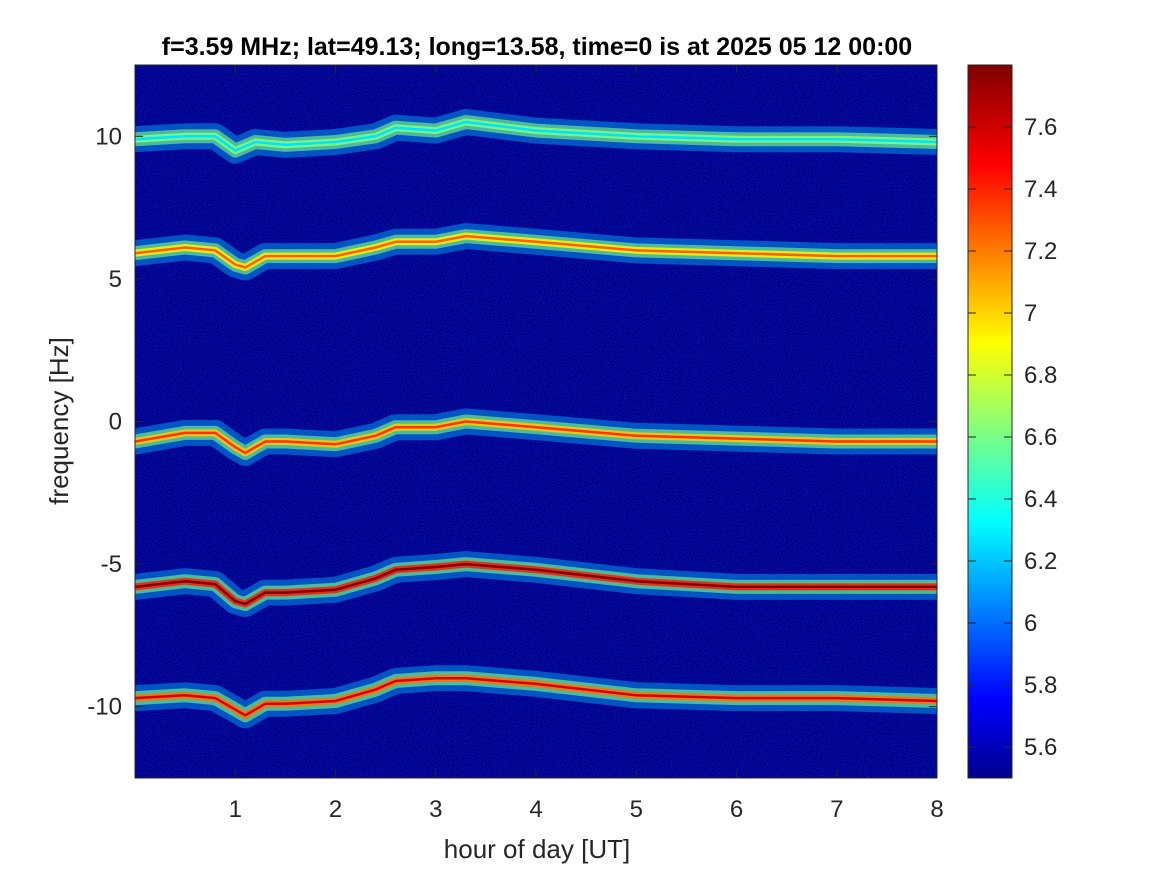 Image resolution: width=1167 pixels, height=875 pixels. Describe the element at coordinates (235, 809) in the screenshot. I see `x-tick-label: 1` at that location.